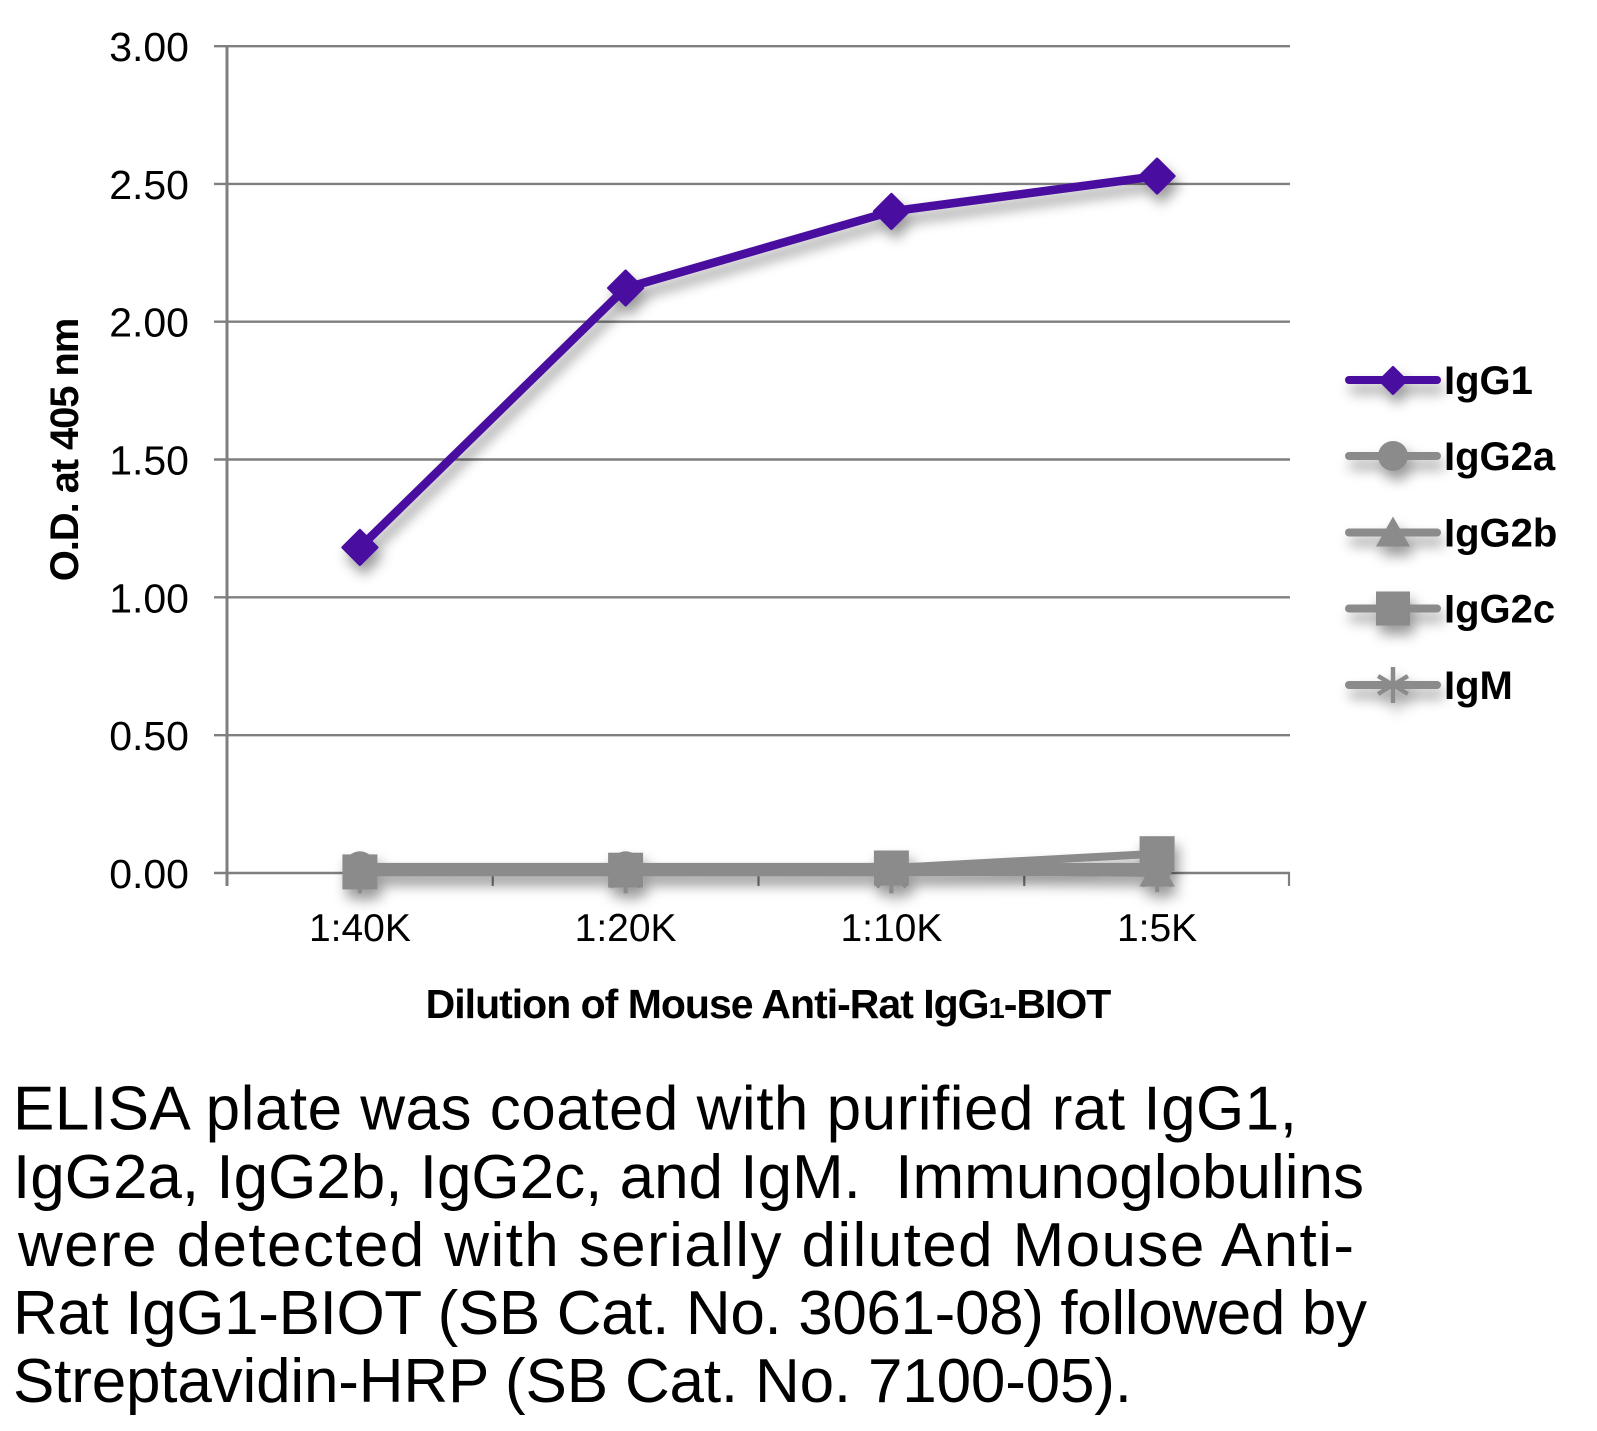  What do you see at coordinates (149, 874) in the screenshot?
I see `svg-text: 0.00` at bounding box center [149, 874].